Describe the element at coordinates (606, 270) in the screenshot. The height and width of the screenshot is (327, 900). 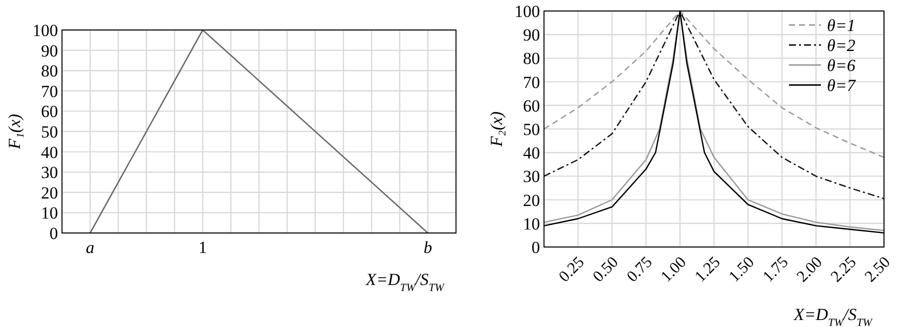
I see `x-tick-label: 0.50` at that location.